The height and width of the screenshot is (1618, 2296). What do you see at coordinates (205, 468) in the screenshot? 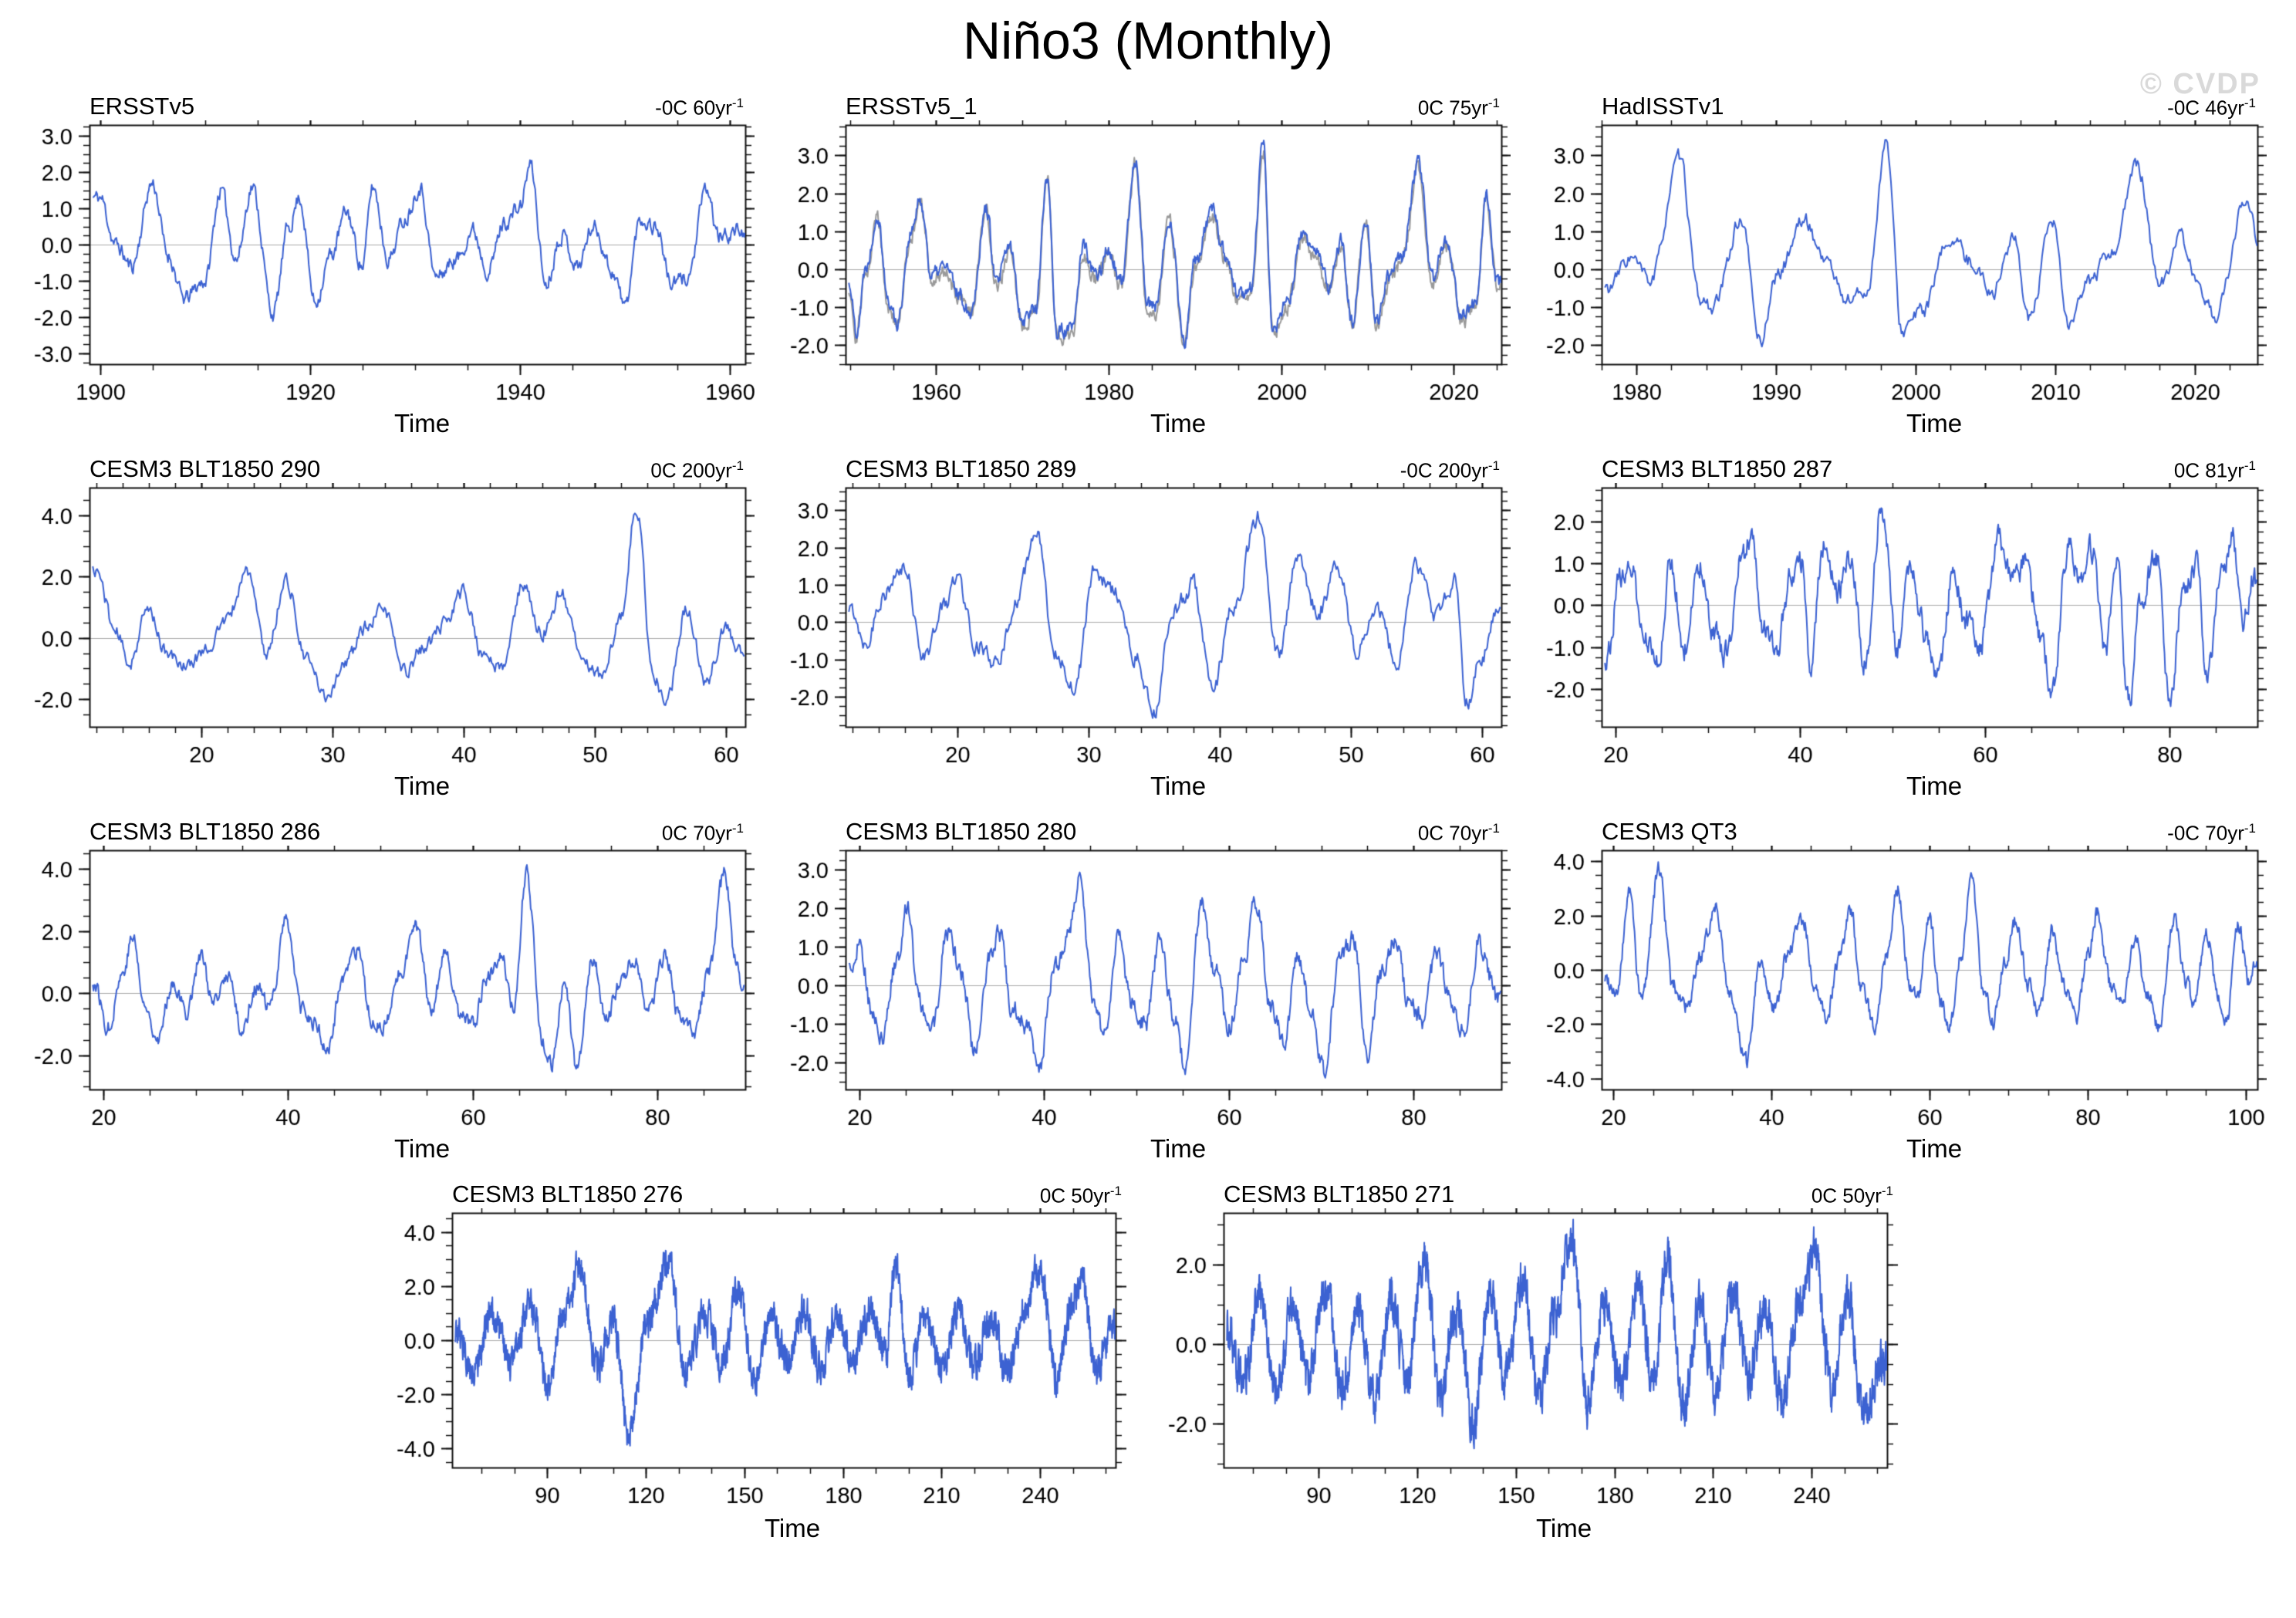
I see `panel-title: CESM3 BLT1850 290` at bounding box center [205, 468].